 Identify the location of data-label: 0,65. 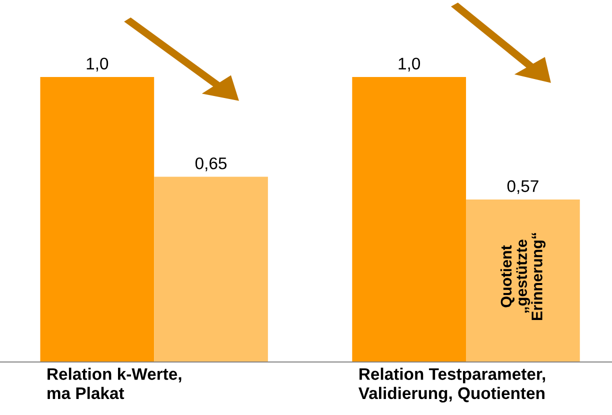
(211, 164).